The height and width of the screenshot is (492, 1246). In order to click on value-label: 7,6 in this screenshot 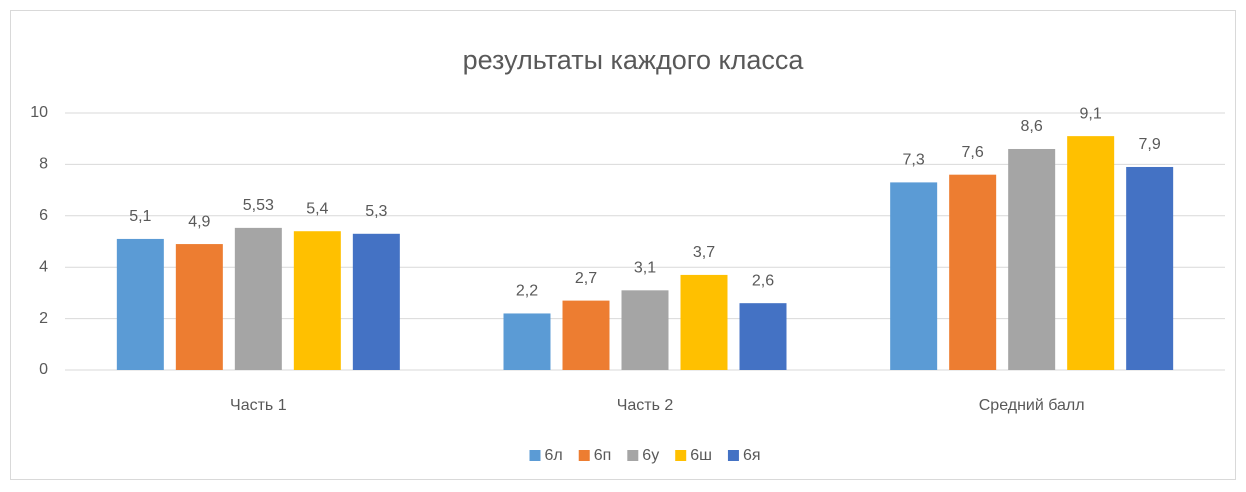, I will do `click(973, 152)`.